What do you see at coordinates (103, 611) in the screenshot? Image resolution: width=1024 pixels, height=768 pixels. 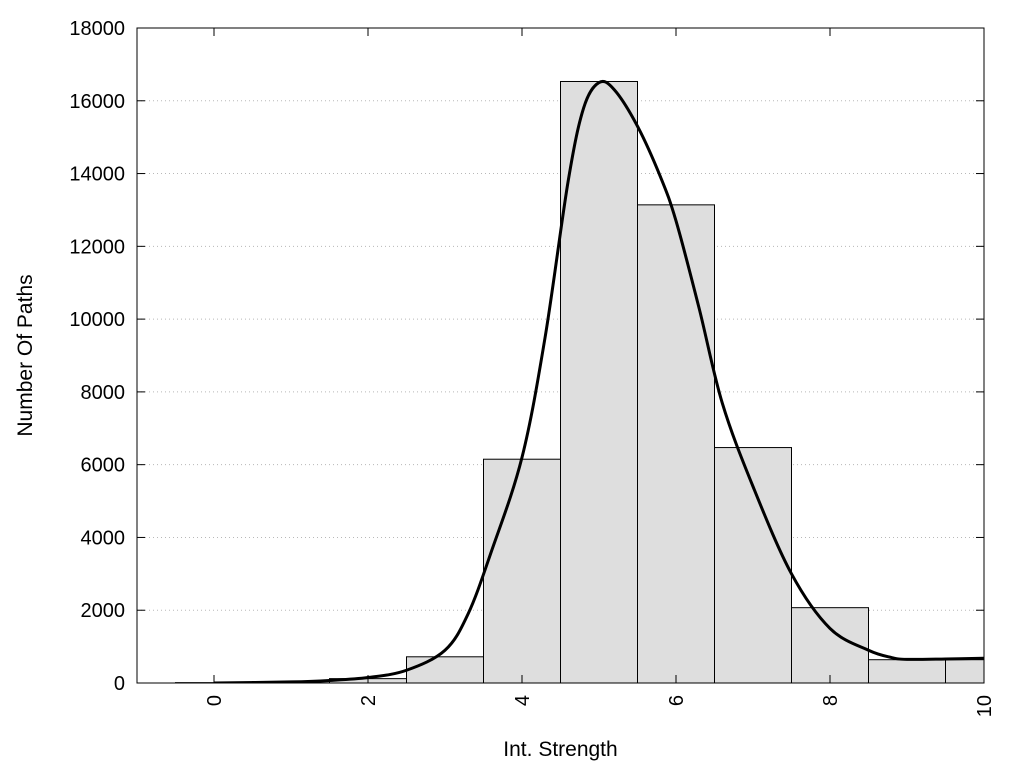 I see `y-tick-label: 2000` at bounding box center [103, 611].